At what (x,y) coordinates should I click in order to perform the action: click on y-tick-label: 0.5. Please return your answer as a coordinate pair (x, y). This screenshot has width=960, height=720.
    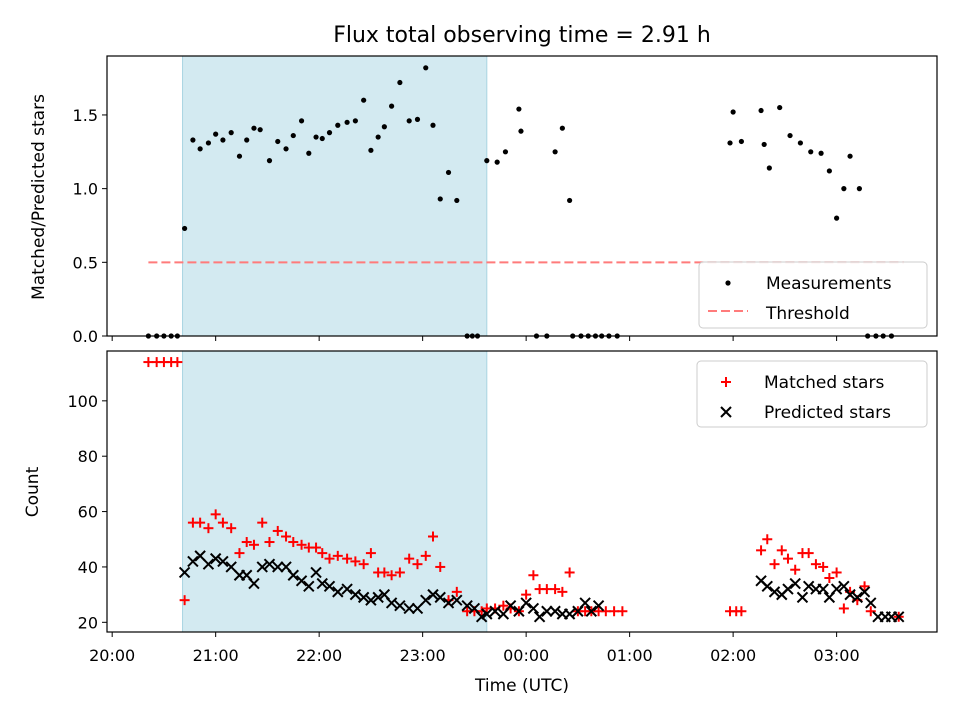
    Looking at the image, I should click on (85, 262).